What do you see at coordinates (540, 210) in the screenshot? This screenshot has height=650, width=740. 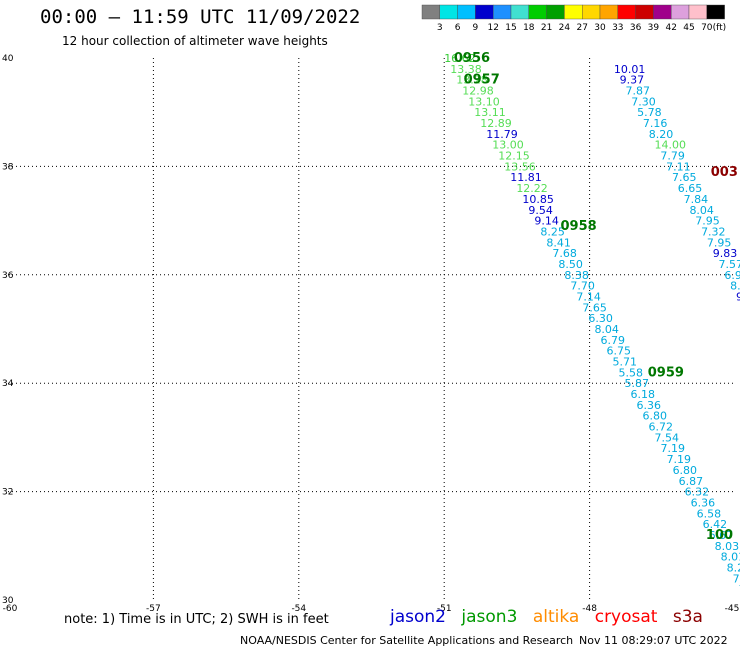 I see `swh-value-label: 9.54` at bounding box center [540, 210].